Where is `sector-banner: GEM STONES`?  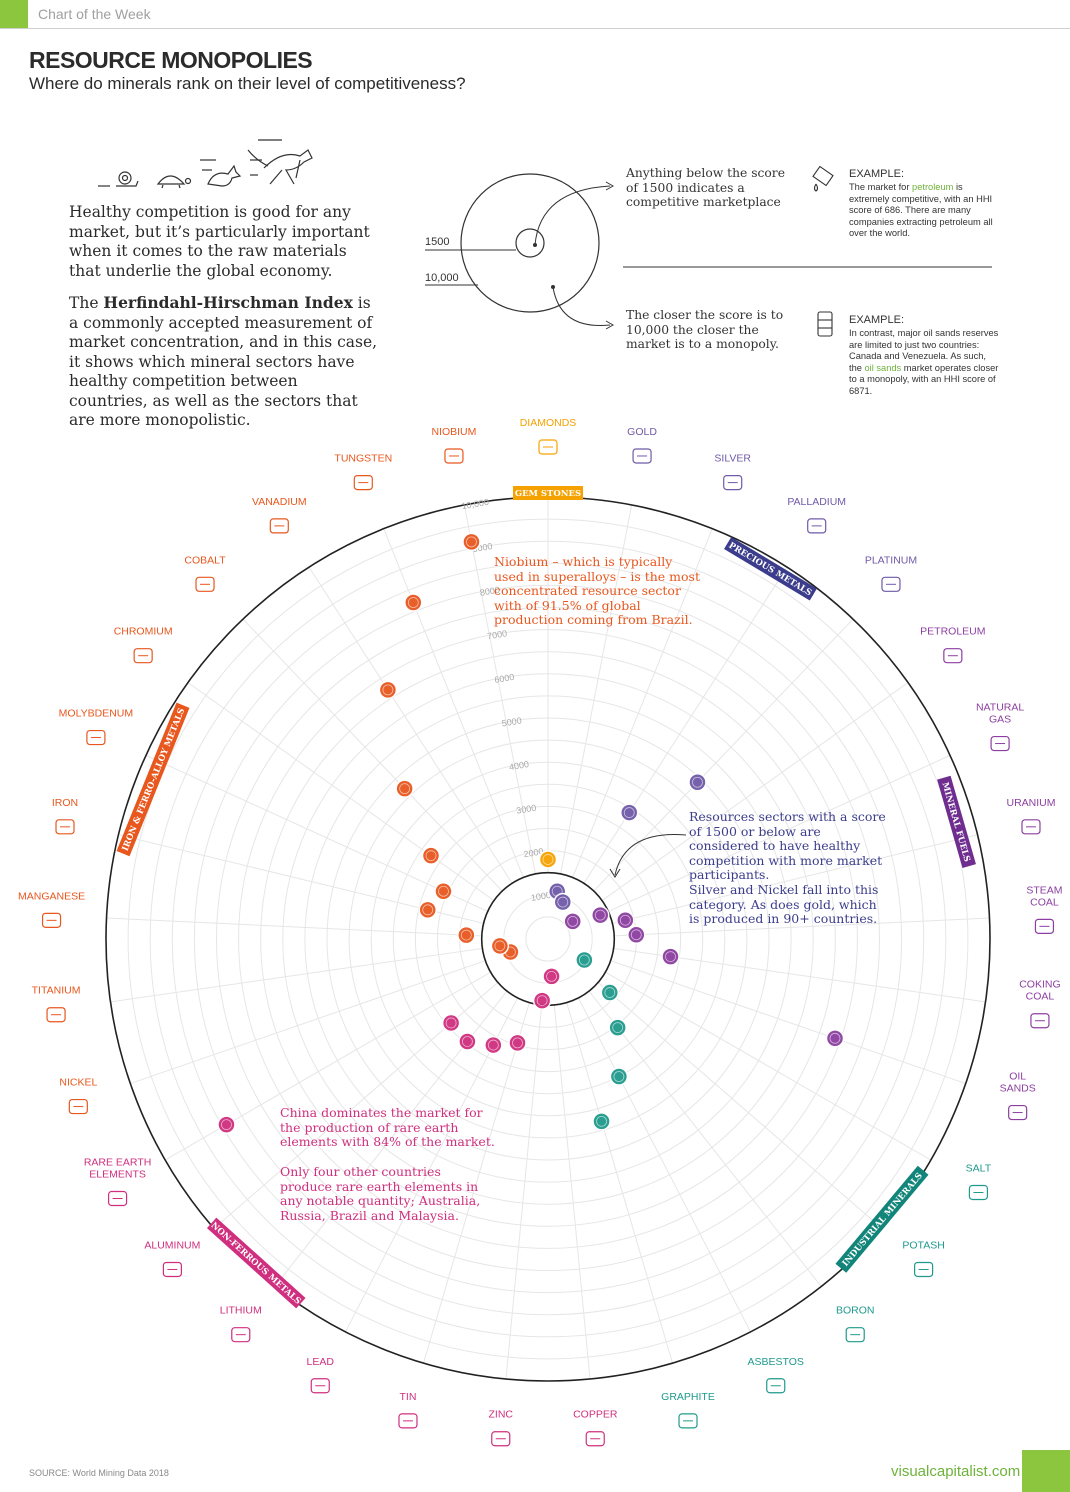
sector-banner: GEM STONES is located at coordinates (548, 493).